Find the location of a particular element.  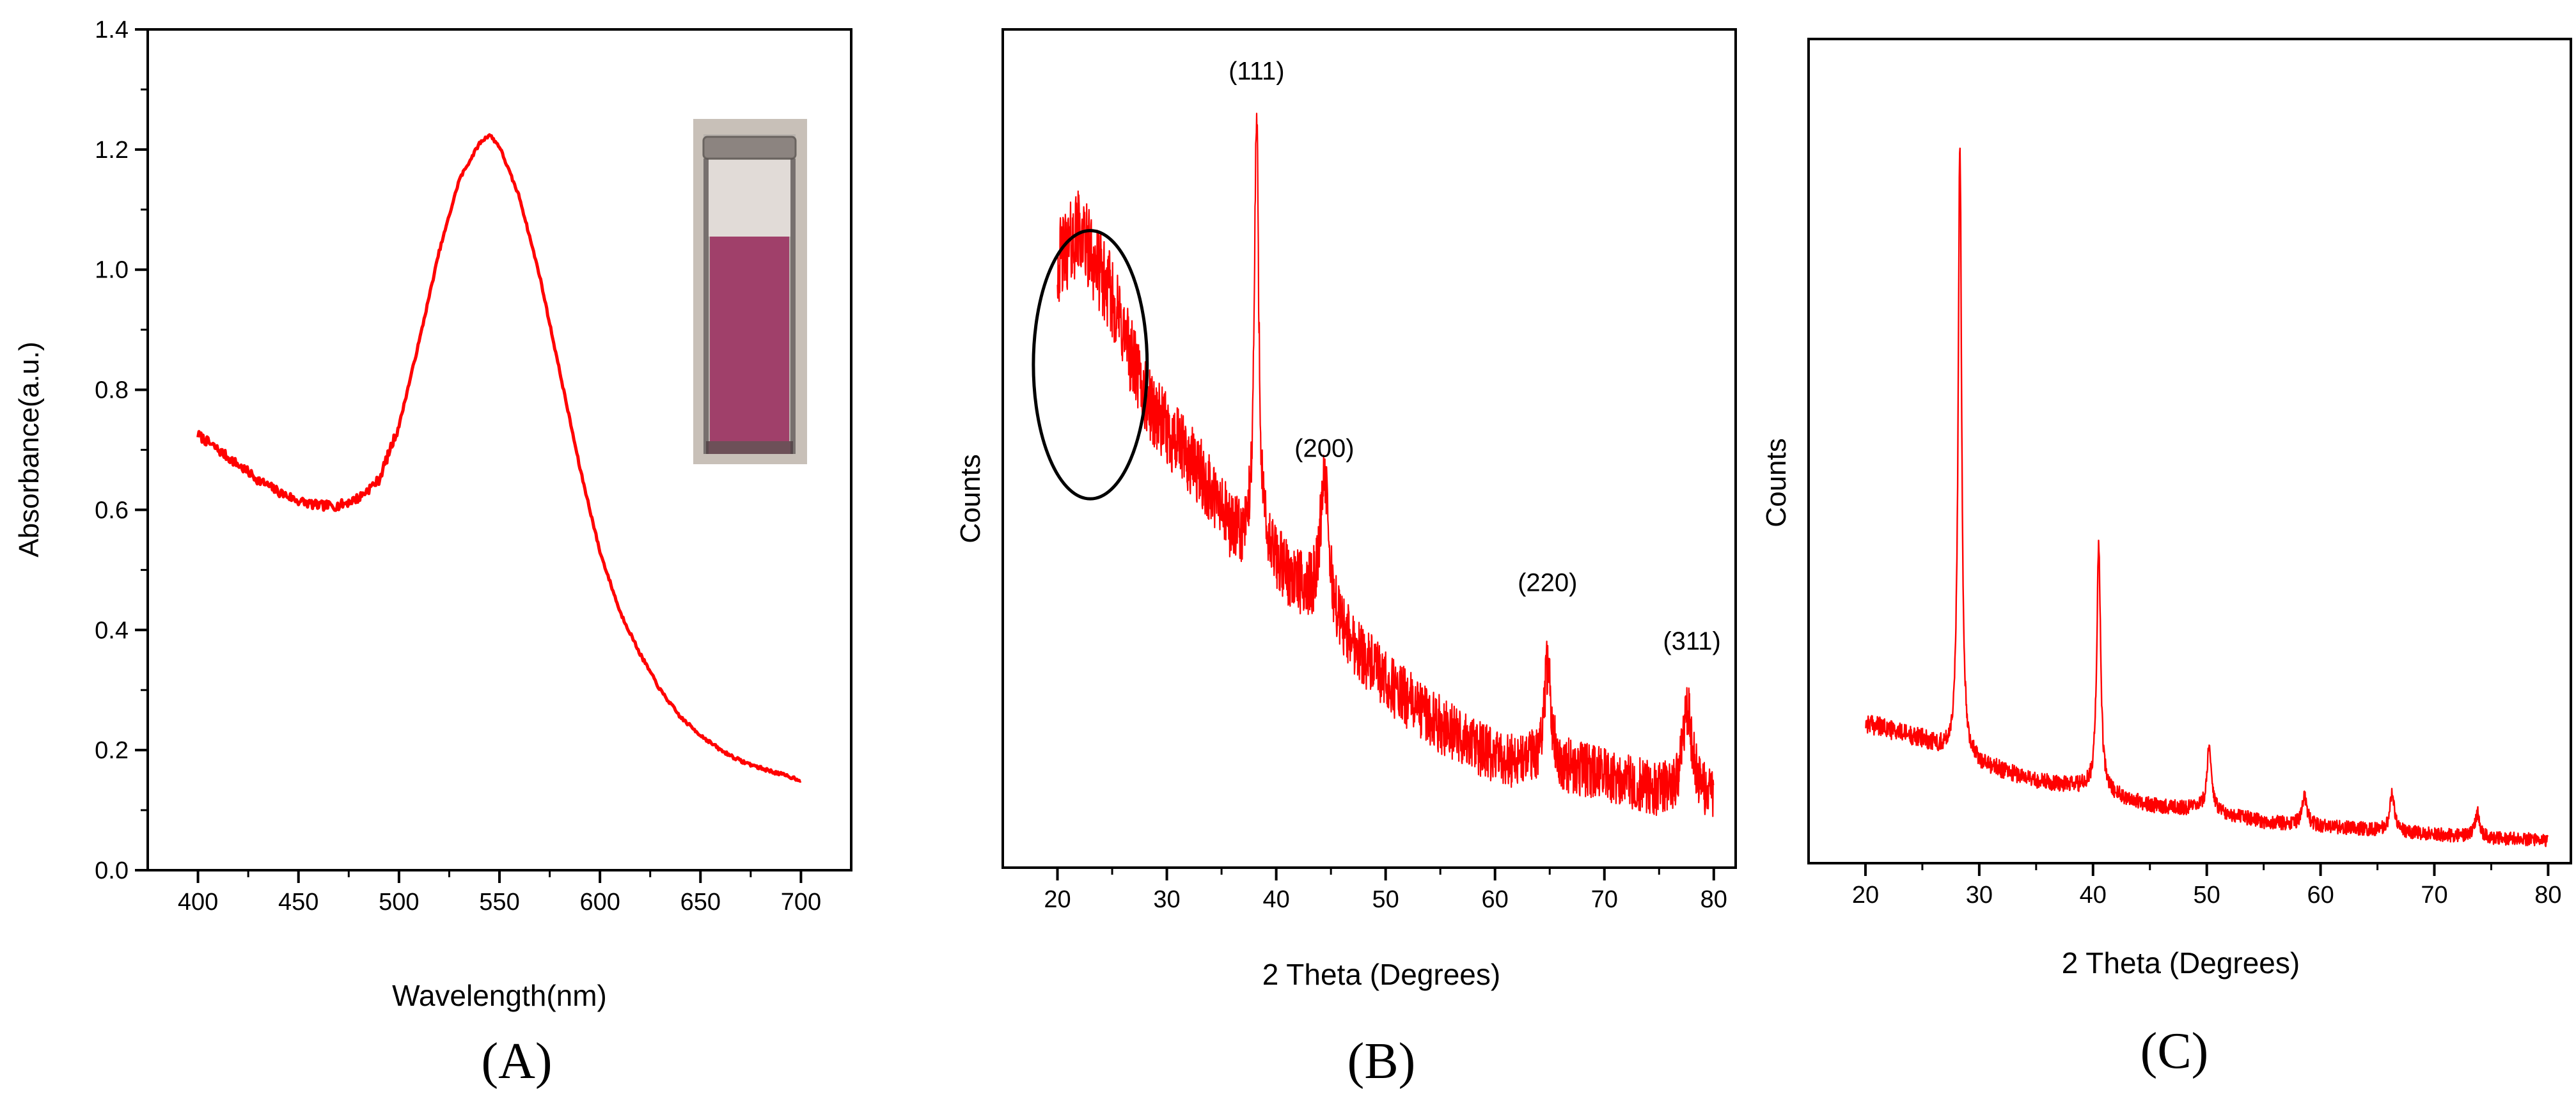

panel-a-y-axis-label: Absorbance(a.u.) is located at coordinates (29, 449).